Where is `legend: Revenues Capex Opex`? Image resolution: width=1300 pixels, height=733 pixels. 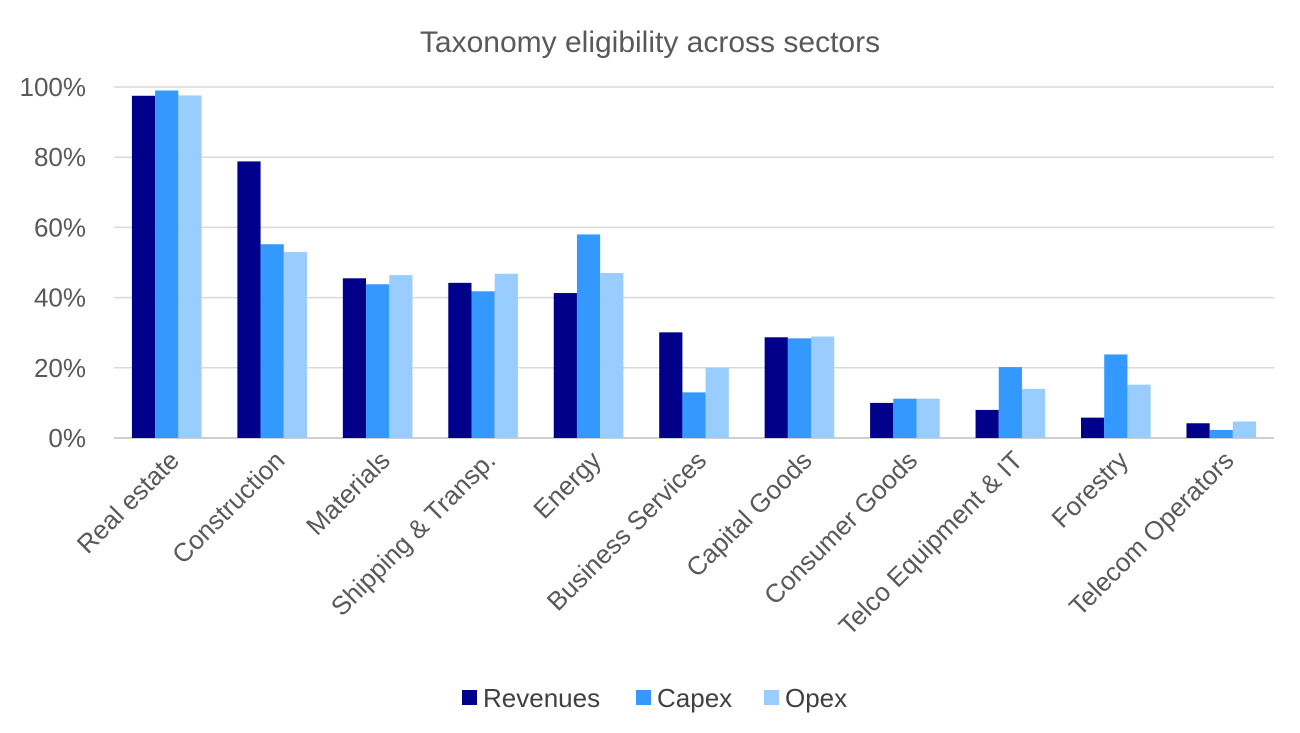 legend: Revenues Capex Opex is located at coordinates (654, 698).